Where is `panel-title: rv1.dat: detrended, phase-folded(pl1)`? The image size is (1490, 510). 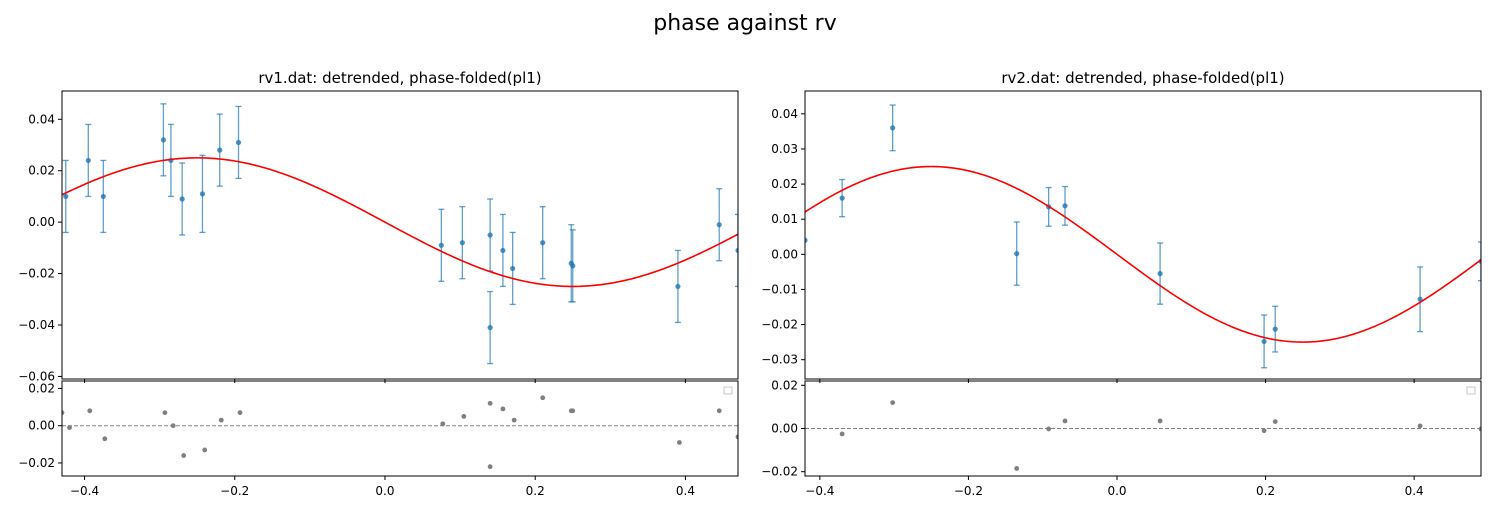 panel-title: rv1.dat: detrended, phase-folded(pl1) is located at coordinates (399, 78).